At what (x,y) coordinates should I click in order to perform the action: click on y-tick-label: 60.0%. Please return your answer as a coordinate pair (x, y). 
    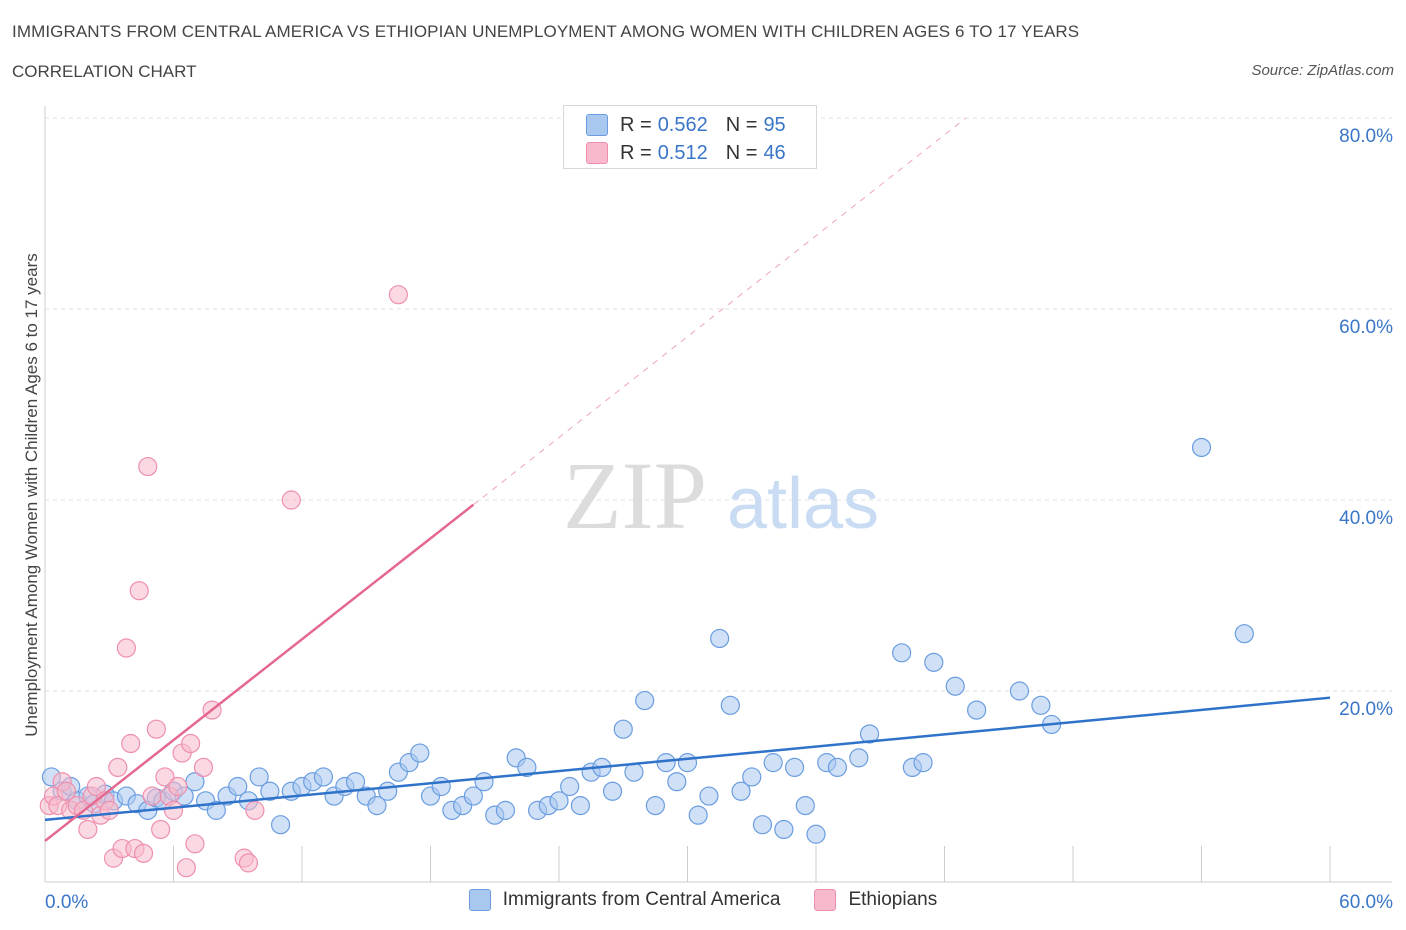
    Looking at the image, I should click on (1366, 327).